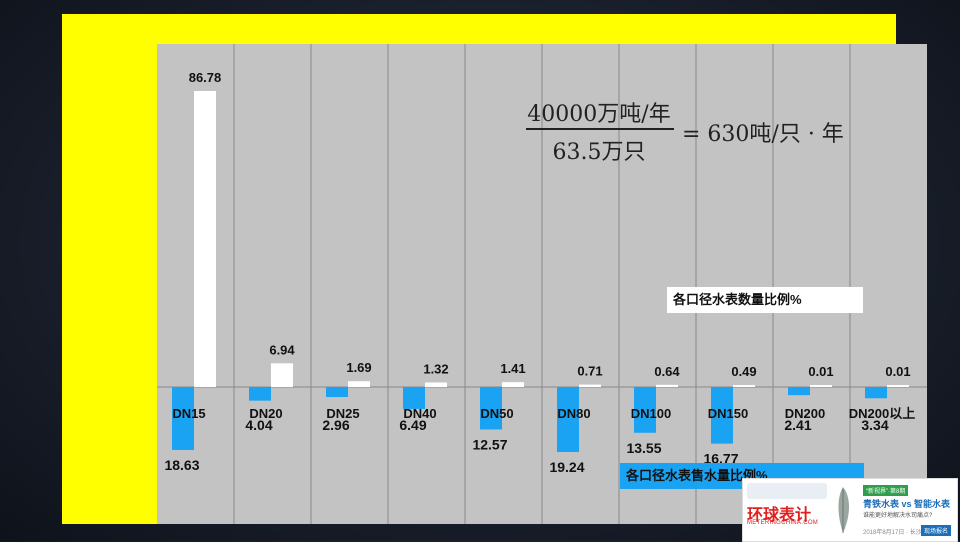 This screenshot has width=960, height=542. Describe the element at coordinates (181, 465) in the screenshot. I see `data-label-sales-ratio: 18.63` at that location.